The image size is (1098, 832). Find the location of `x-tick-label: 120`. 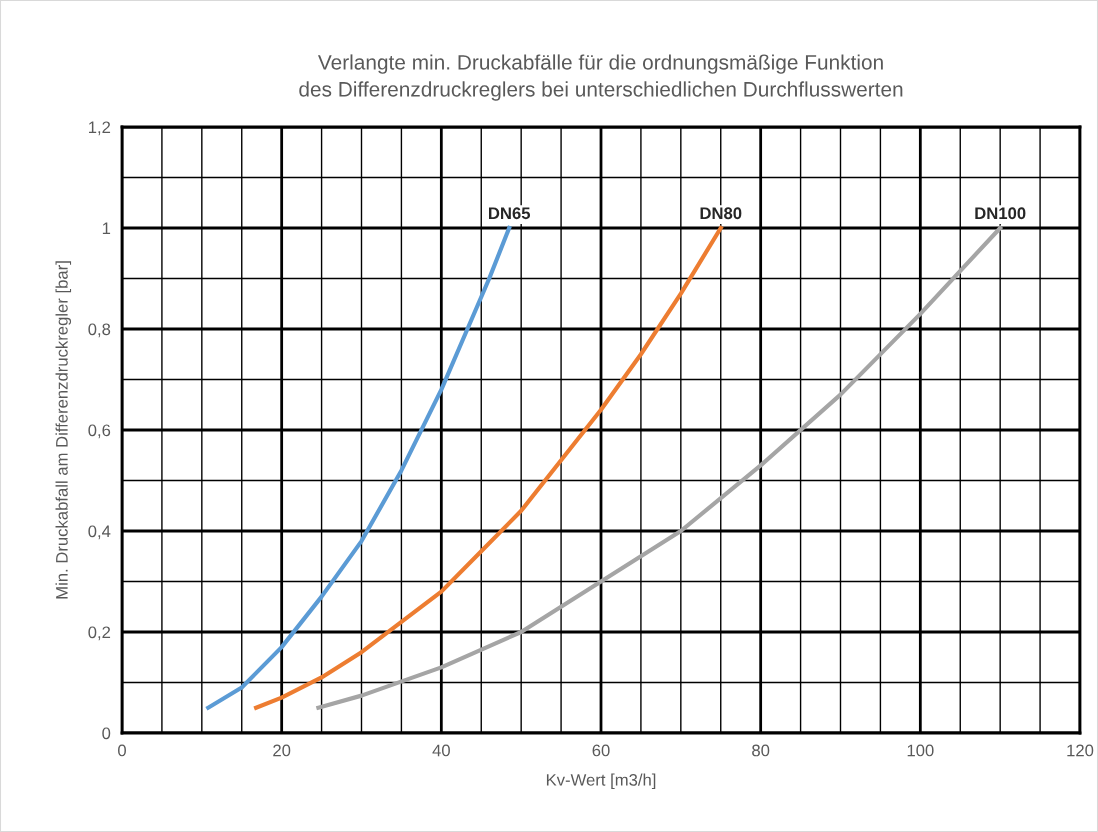

x-tick-label: 120 is located at coordinates (1080, 750).